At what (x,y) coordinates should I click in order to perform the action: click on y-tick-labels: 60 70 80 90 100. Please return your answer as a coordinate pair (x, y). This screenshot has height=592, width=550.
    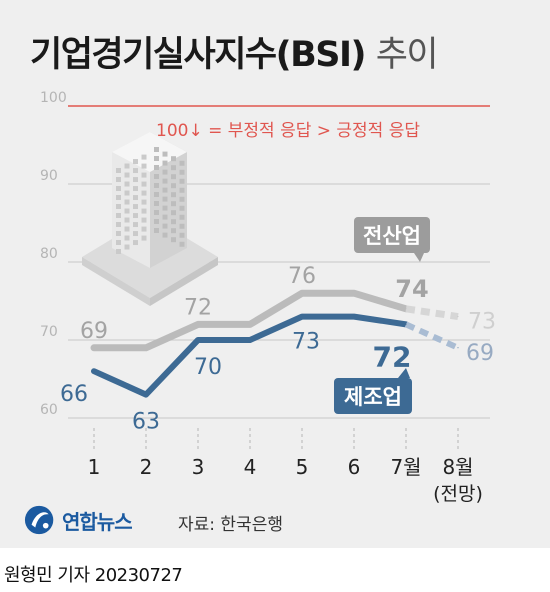
    Looking at the image, I should click on (53, 254).